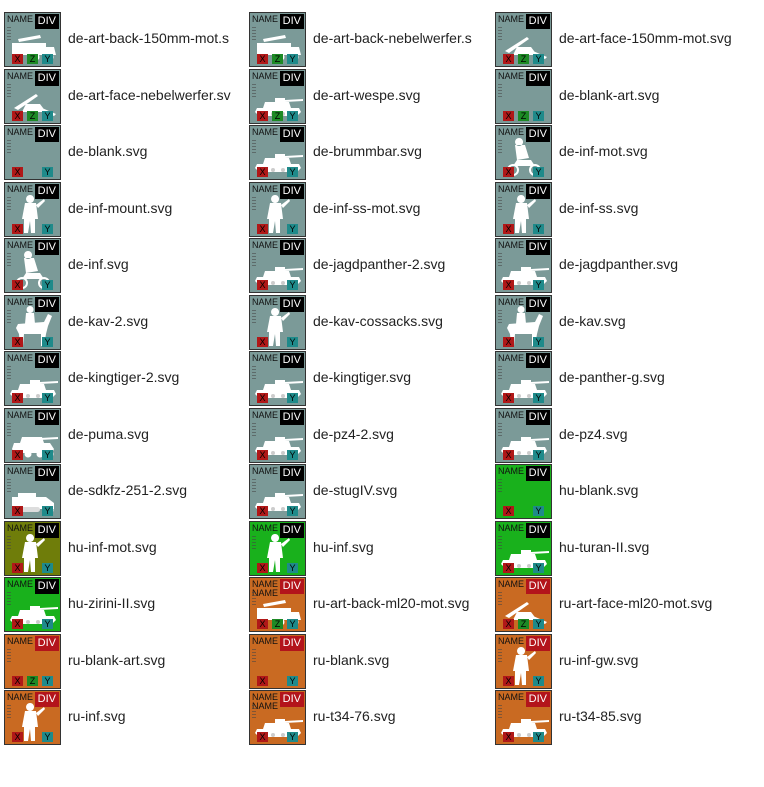 This screenshot has height=787, width=764. Describe the element at coordinates (108, 433) in the screenshot. I see `file-name-label: de-puma.svg` at that location.